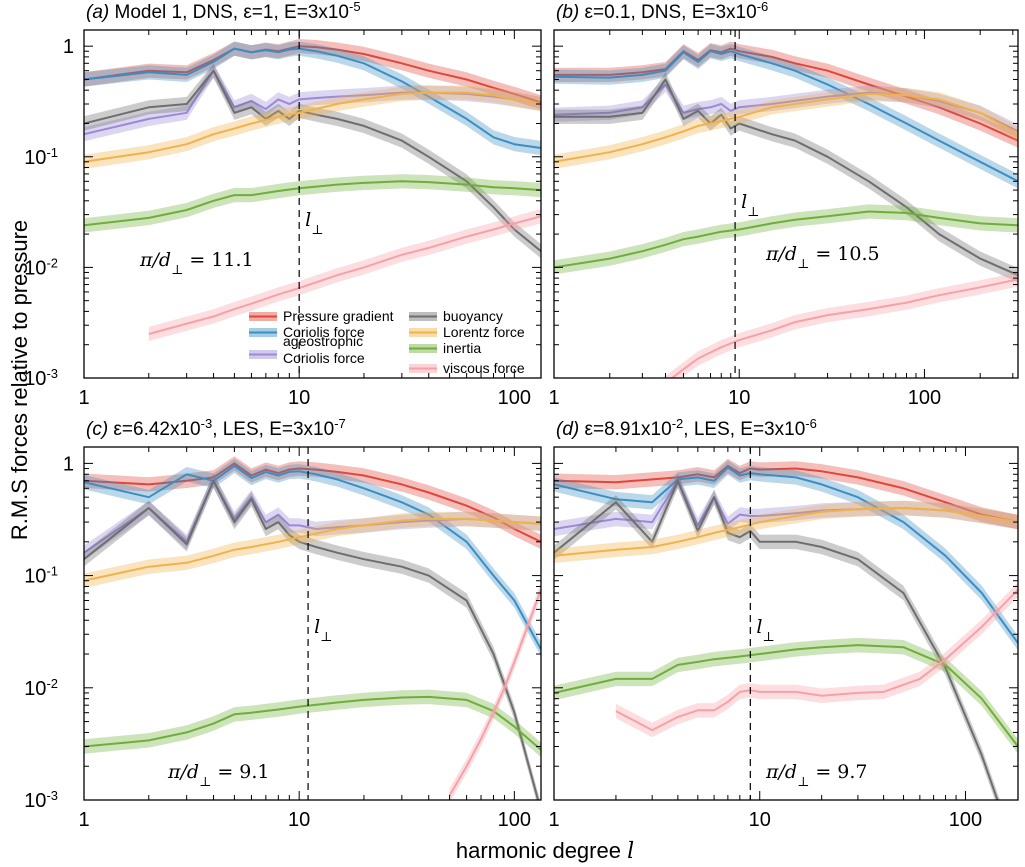  I want to click on legend-label-pressure: Pressure gradient, so click(338, 316).